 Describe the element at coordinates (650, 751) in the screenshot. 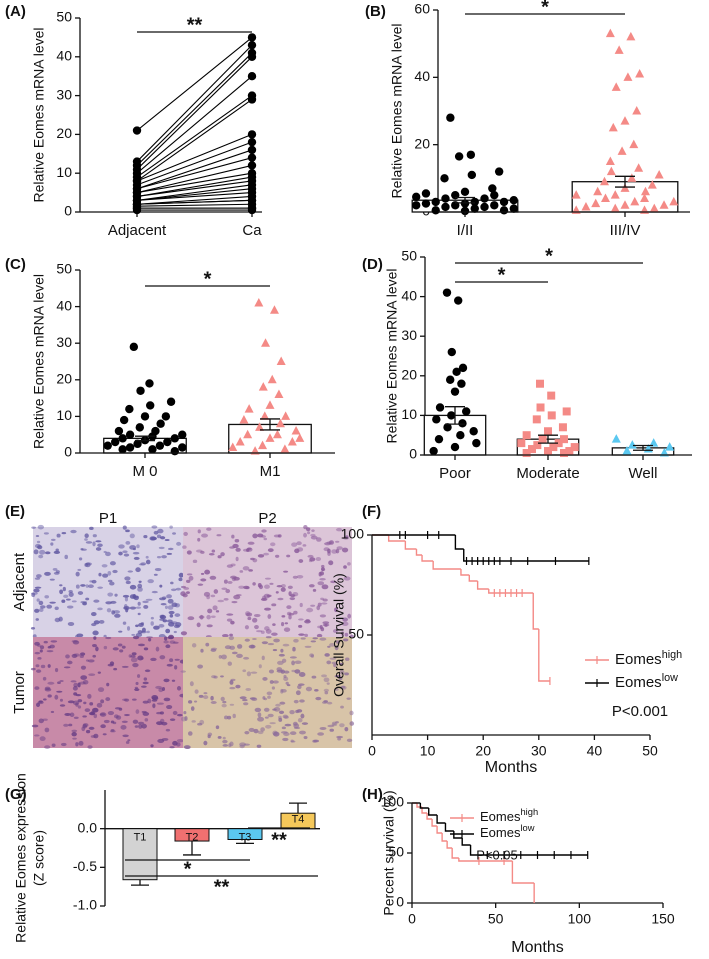

I see `x-tick-label: 50` at that location.